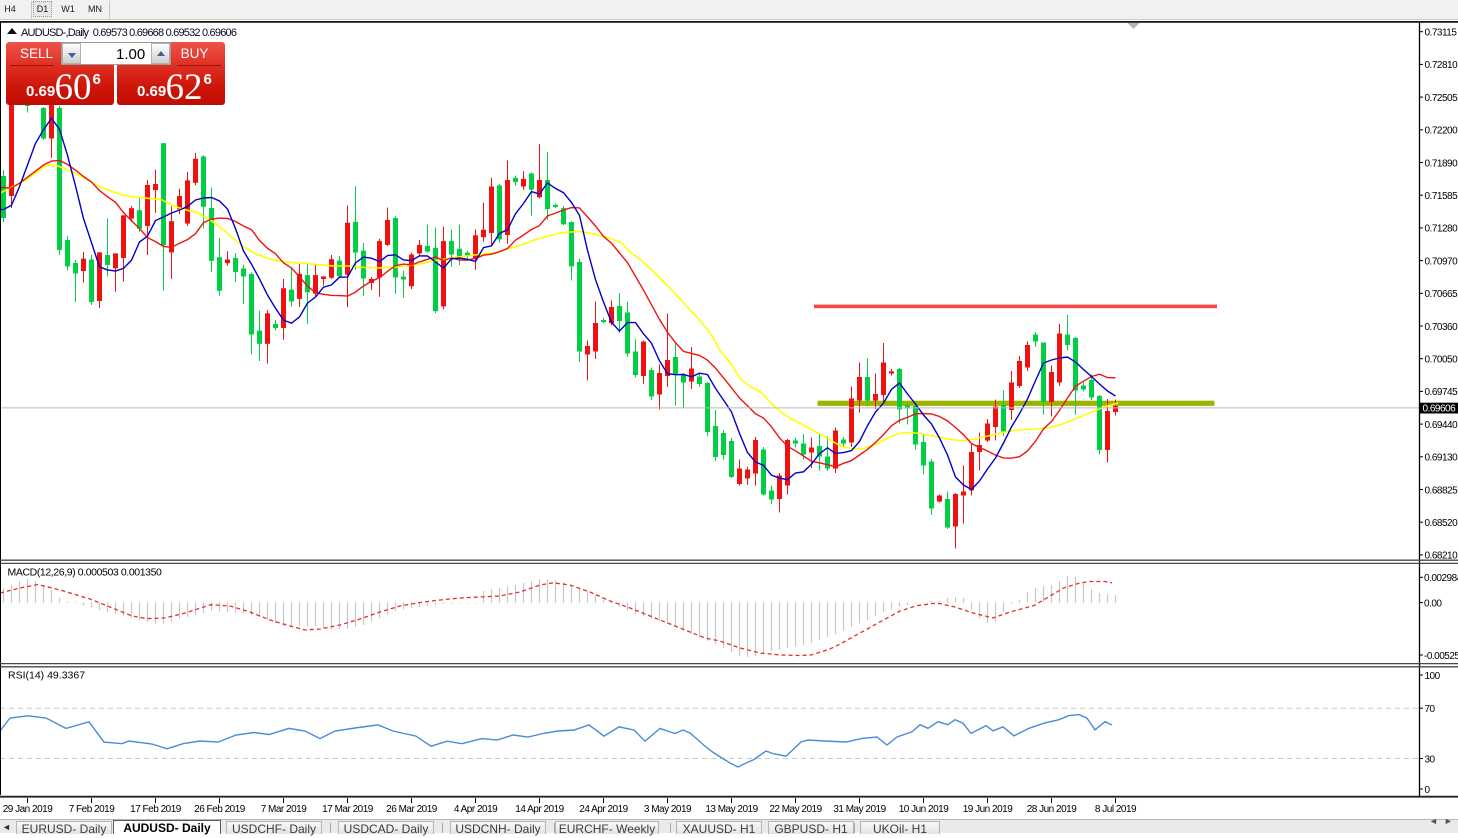  What do you see at coordinates (795, 809) in the screenshot?
I see `svg-text: 22 May 2019` at bounding box center [795, 809].